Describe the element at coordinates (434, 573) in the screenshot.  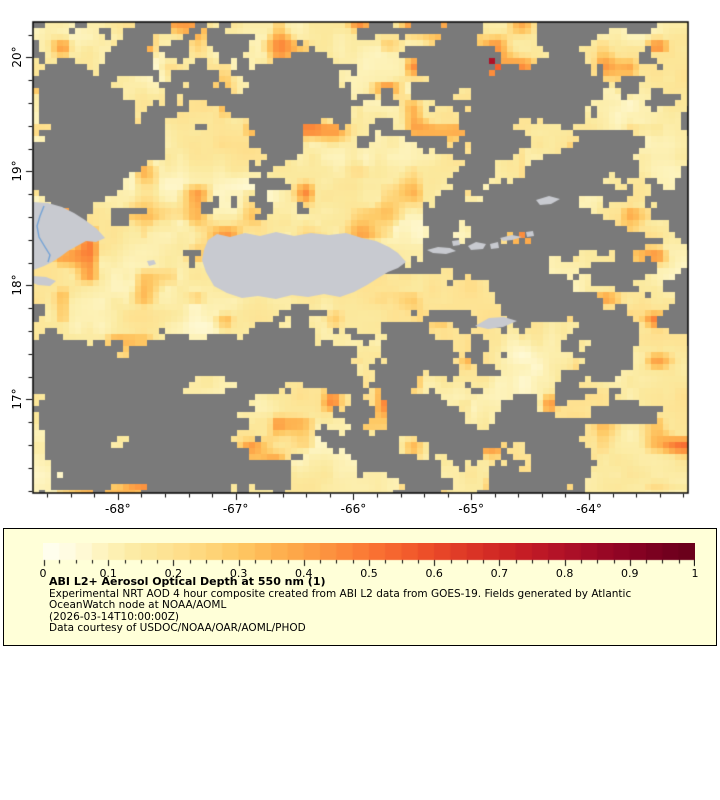
I see `colorbar-tick-label: 0.6` at that location.